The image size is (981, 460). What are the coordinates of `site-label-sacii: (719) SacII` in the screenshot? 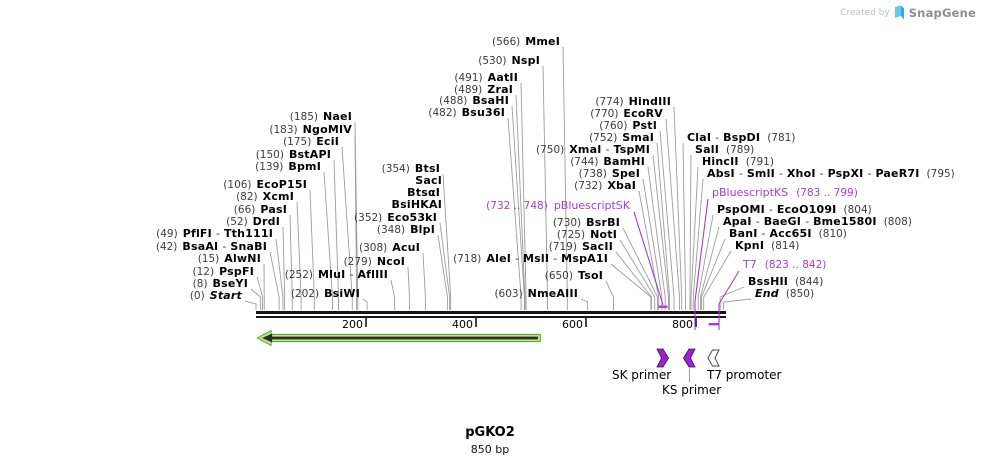 It's located at (581, 247).